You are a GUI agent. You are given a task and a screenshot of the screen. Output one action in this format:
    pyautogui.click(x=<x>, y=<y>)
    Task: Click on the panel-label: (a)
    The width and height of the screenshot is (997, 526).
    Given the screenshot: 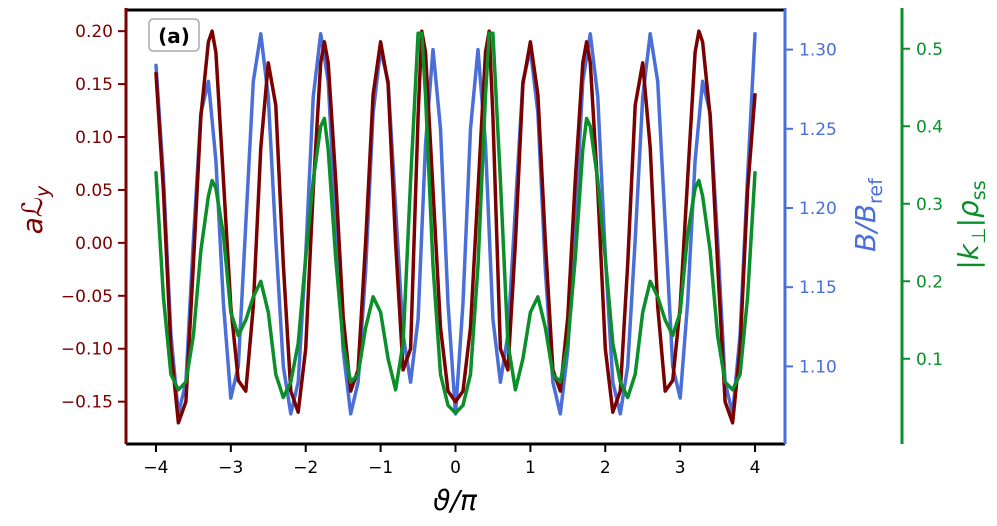 What is the action you would take?
    pyautogui.click(x=174, y=36)
    